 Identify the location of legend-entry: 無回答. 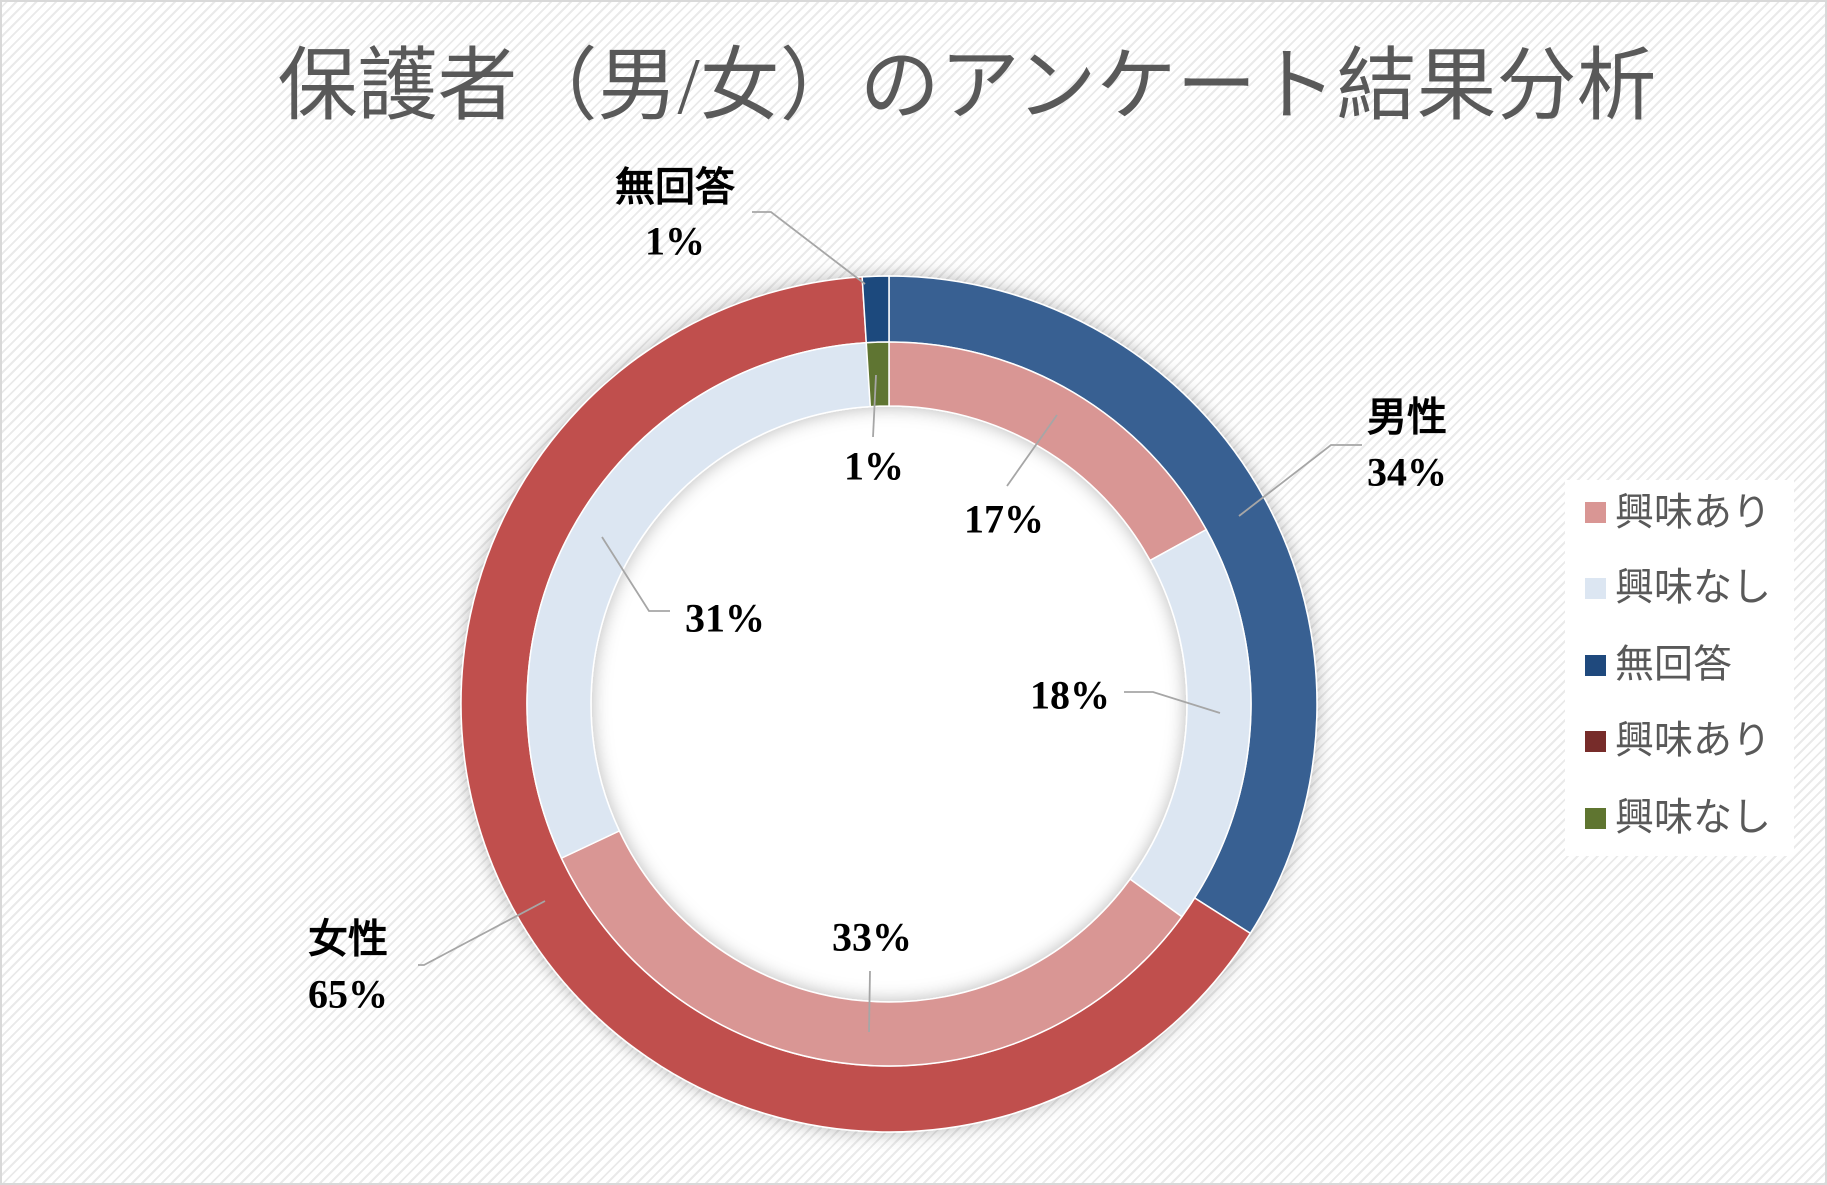
(1658, 665).